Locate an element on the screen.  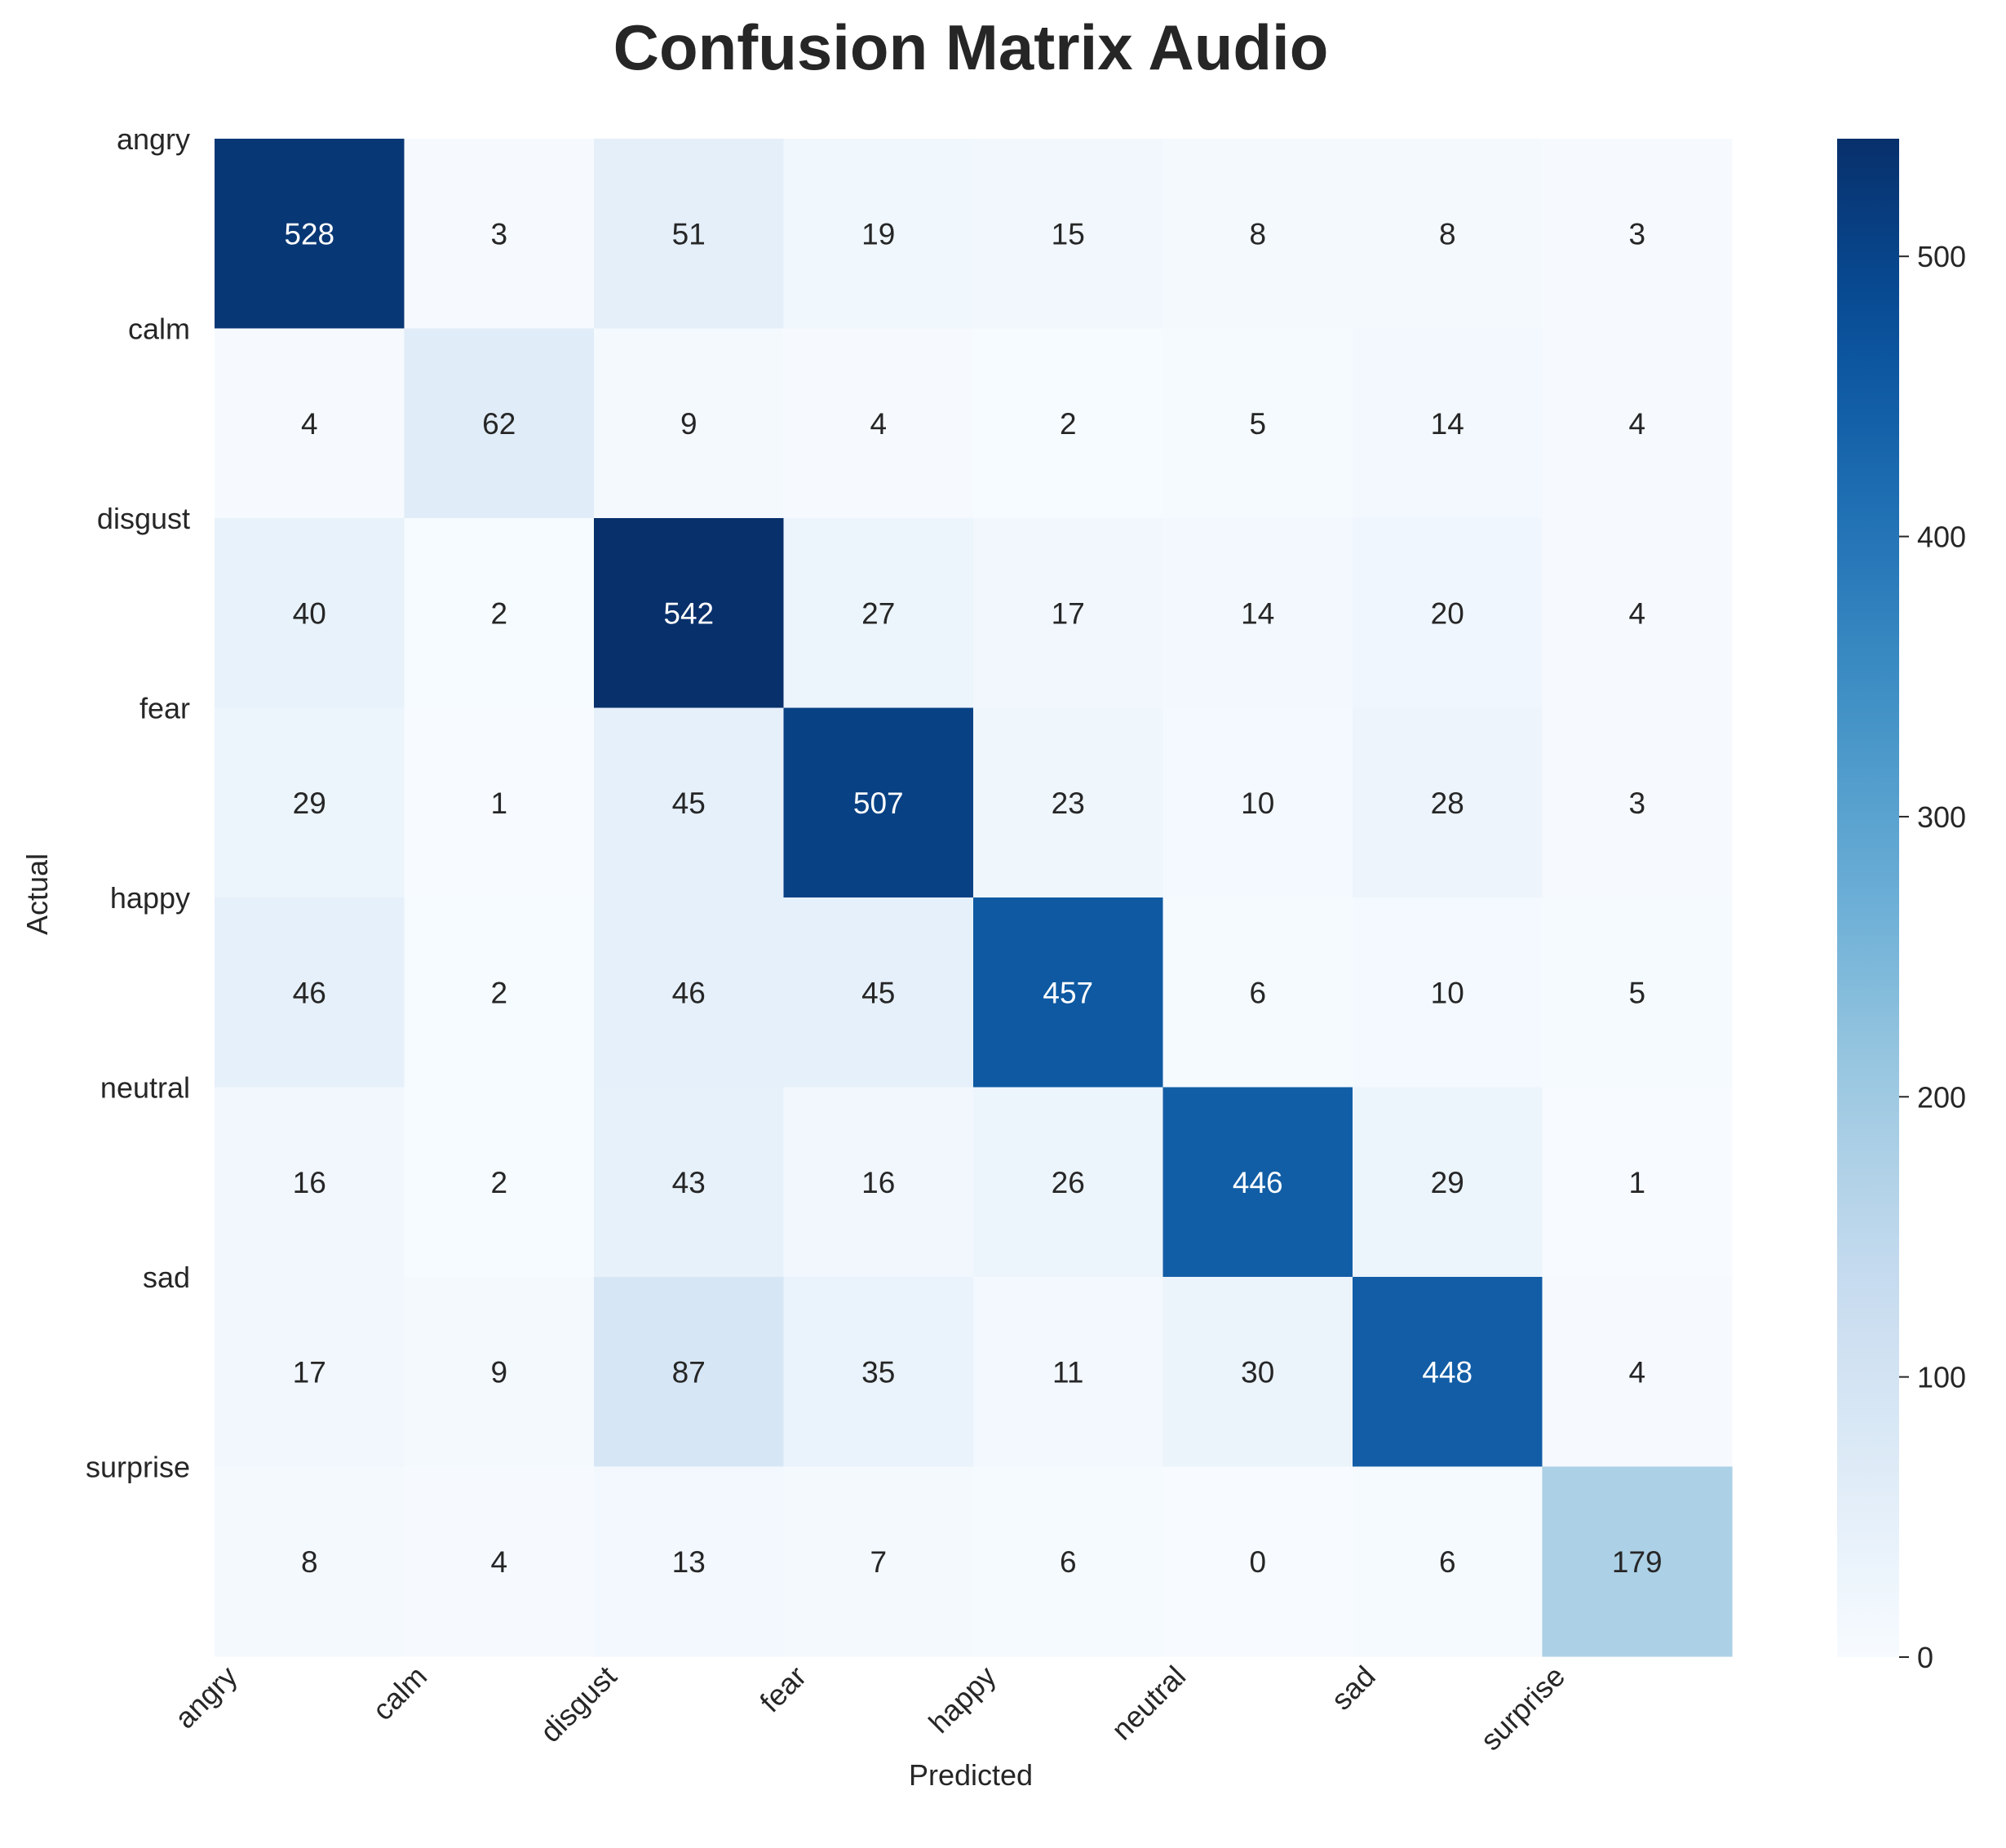
heatmap-cell-sad-disgust is located at coordinates (689, 1372).